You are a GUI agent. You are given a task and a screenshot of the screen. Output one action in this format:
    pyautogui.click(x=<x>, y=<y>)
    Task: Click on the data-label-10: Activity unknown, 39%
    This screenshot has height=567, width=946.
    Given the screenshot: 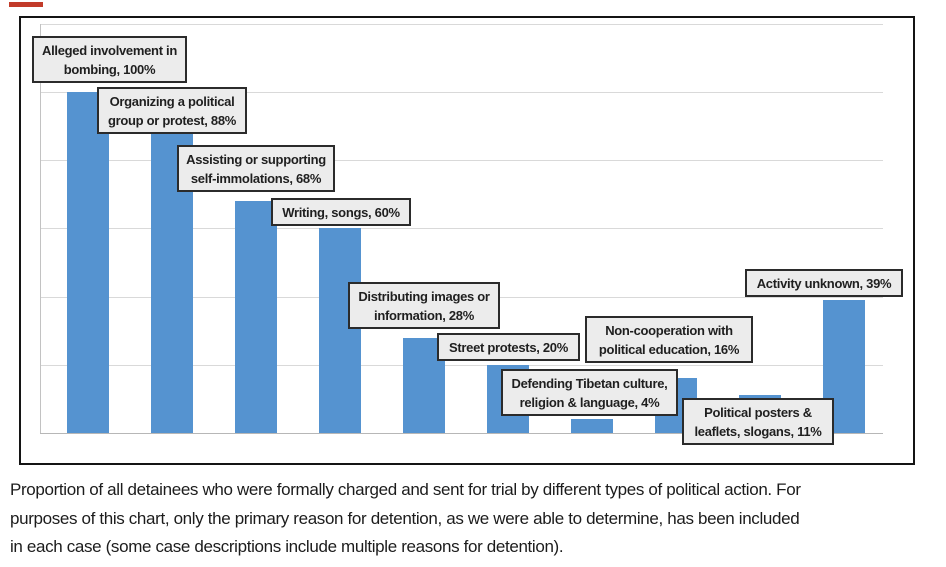 What is the action you would take?
    pyautogui.click(x=824, y=283)
    